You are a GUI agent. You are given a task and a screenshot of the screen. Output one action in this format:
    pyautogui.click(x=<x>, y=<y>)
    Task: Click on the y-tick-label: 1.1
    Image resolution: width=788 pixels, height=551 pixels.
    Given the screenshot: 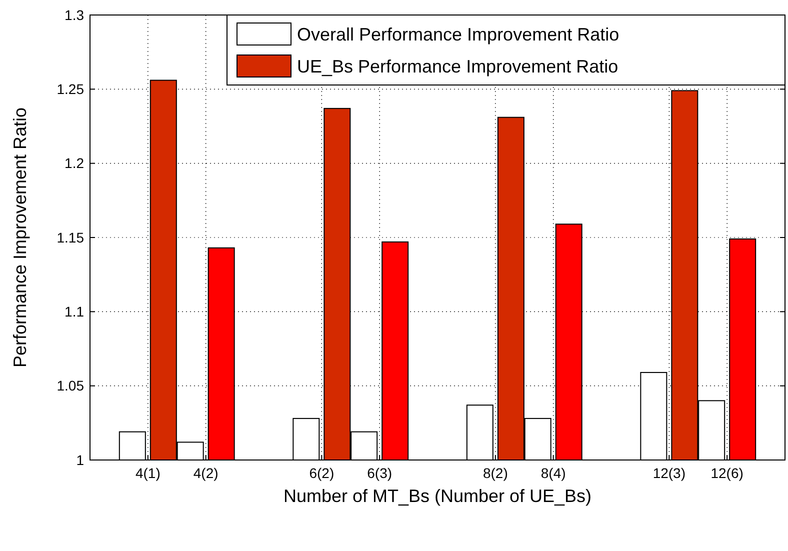 What is the action you would take?
    pyautogui.click(x=74, y=312)
    